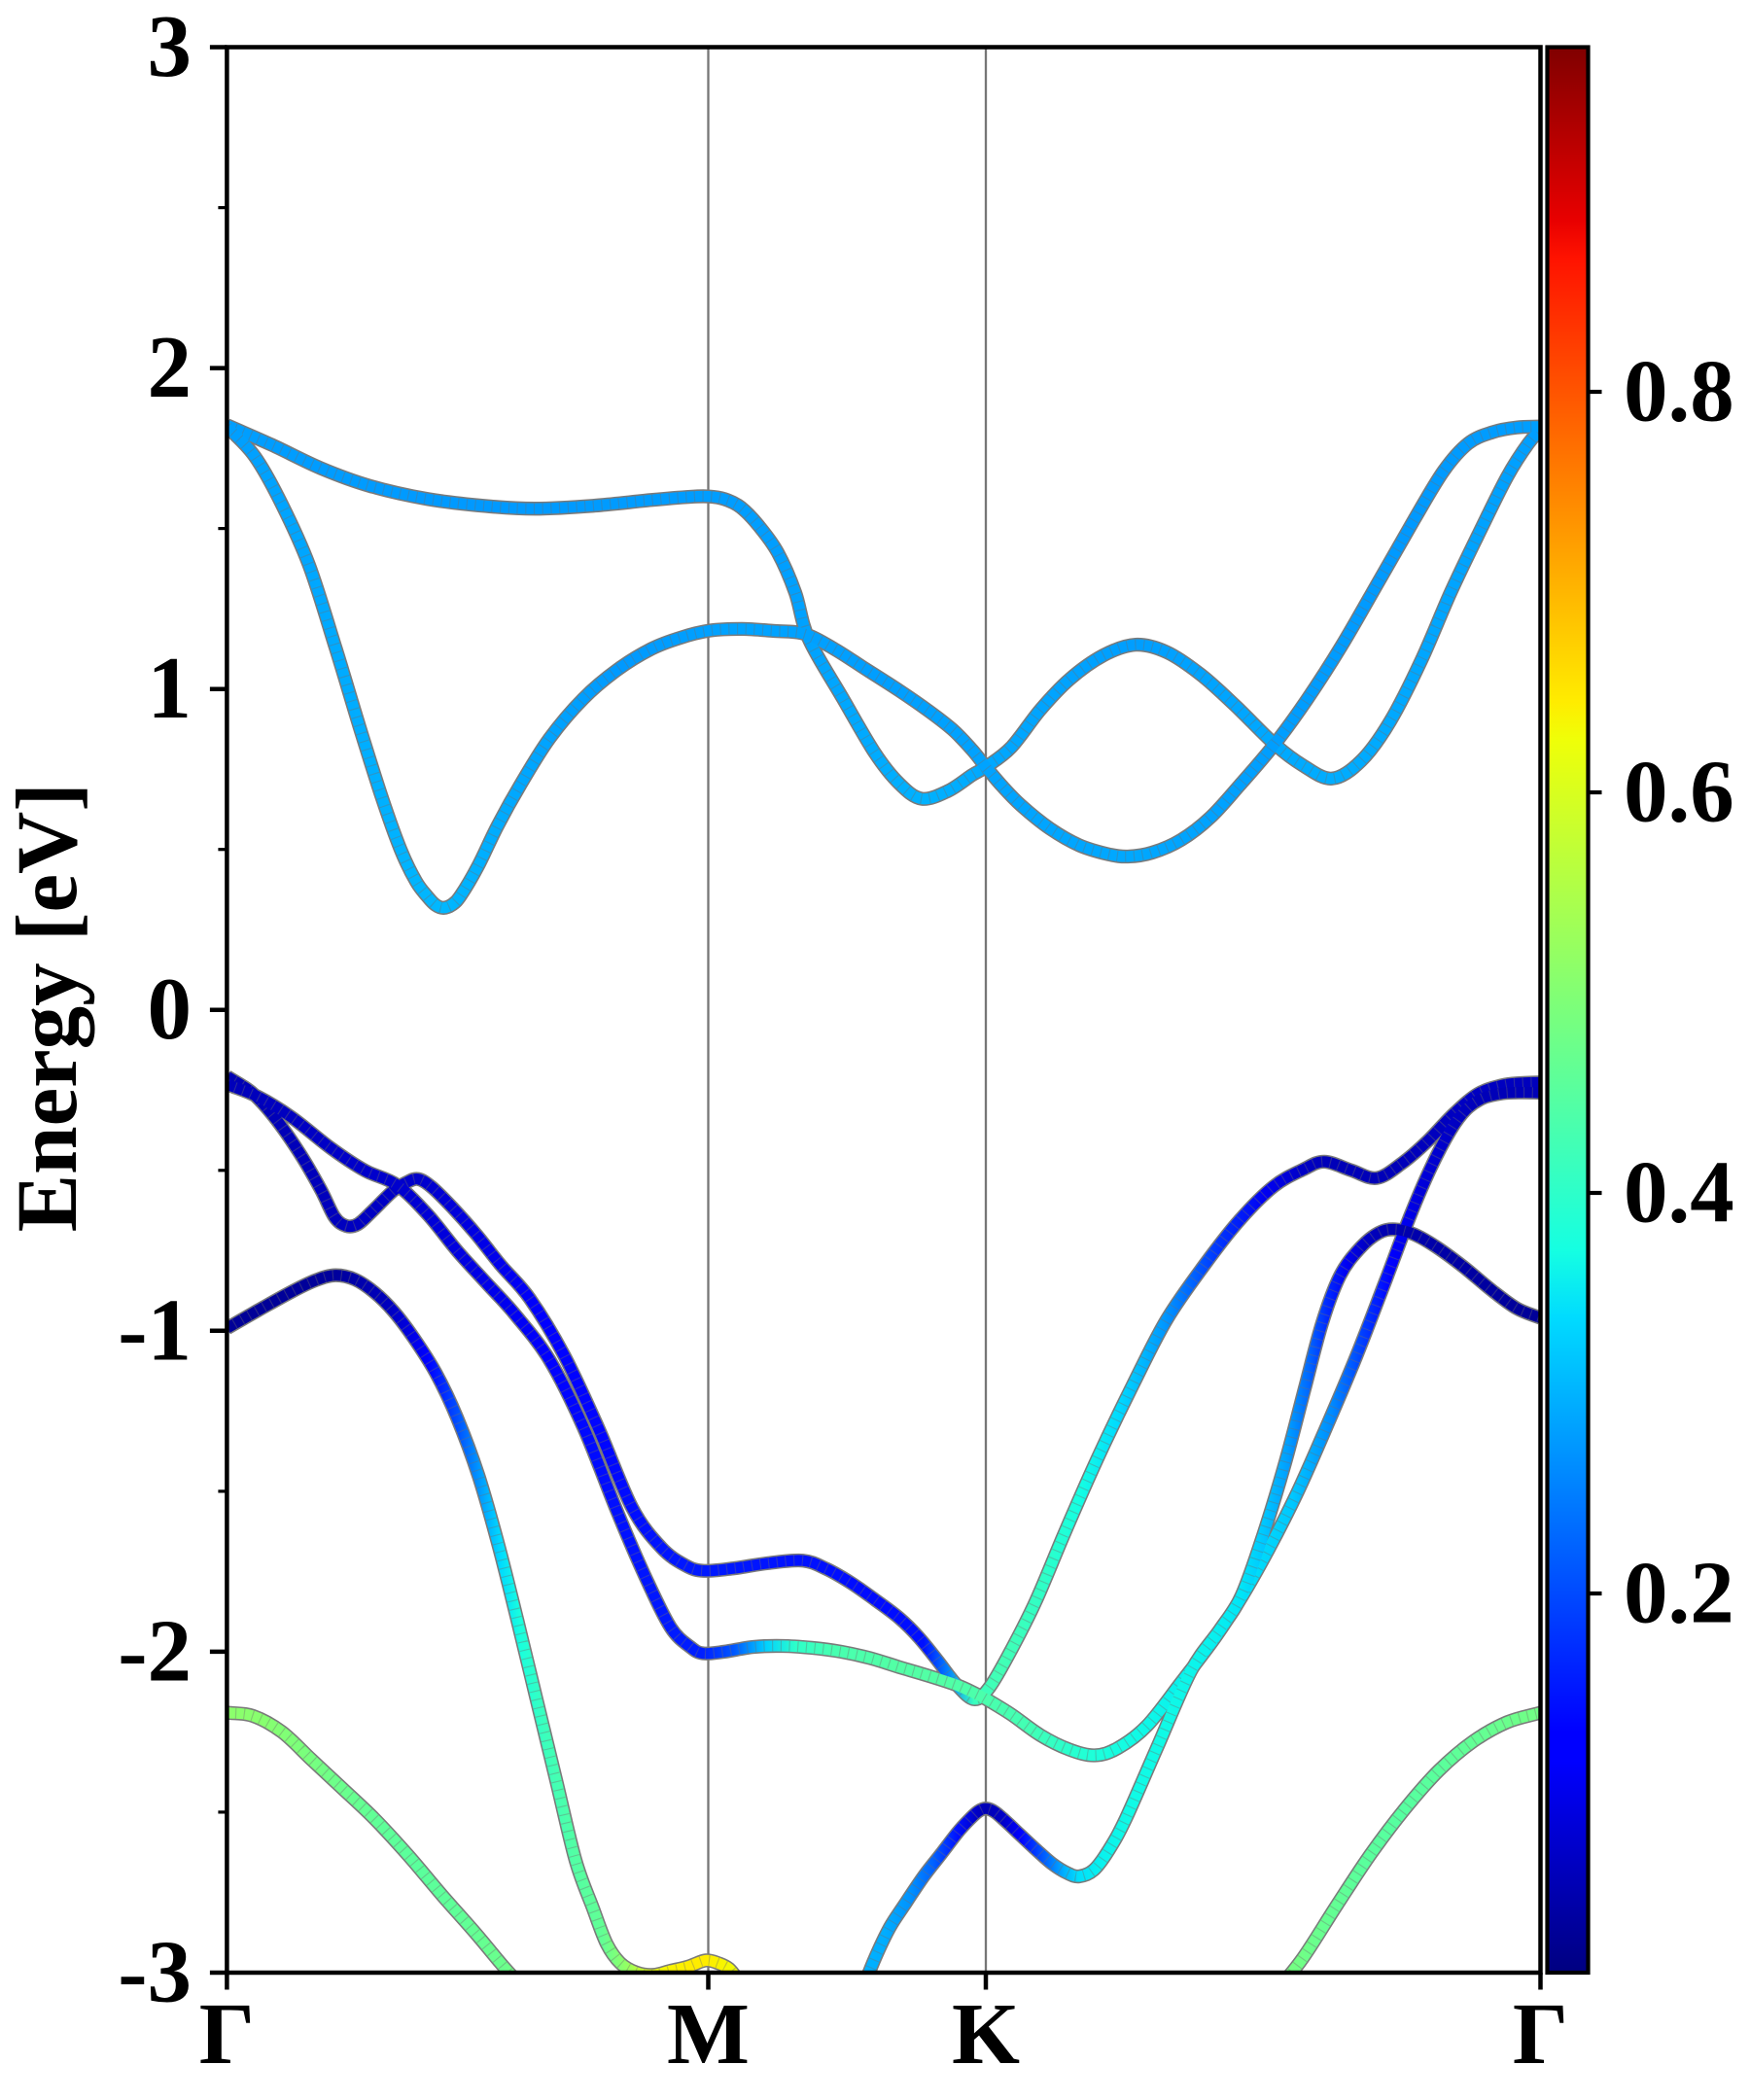 This screenshot has height=2100, width=1750. I want to click on svg-text: 0.6, so click(1679, 792).